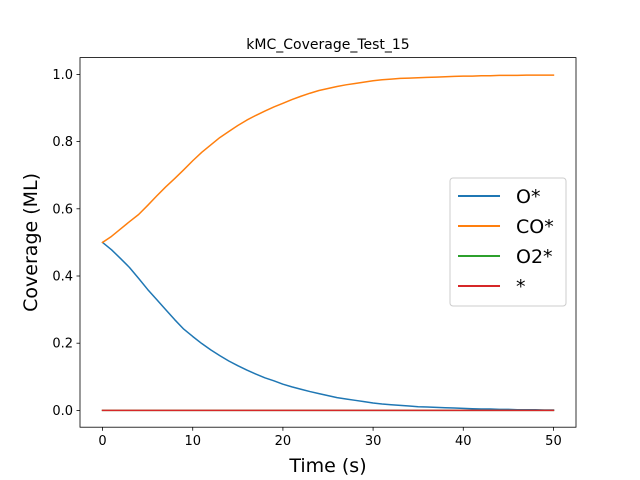  What do you see at coordinates (62, 277) in the screenshot?
I see `y-tick-label: 0.4` at bounding box center [62, 277].